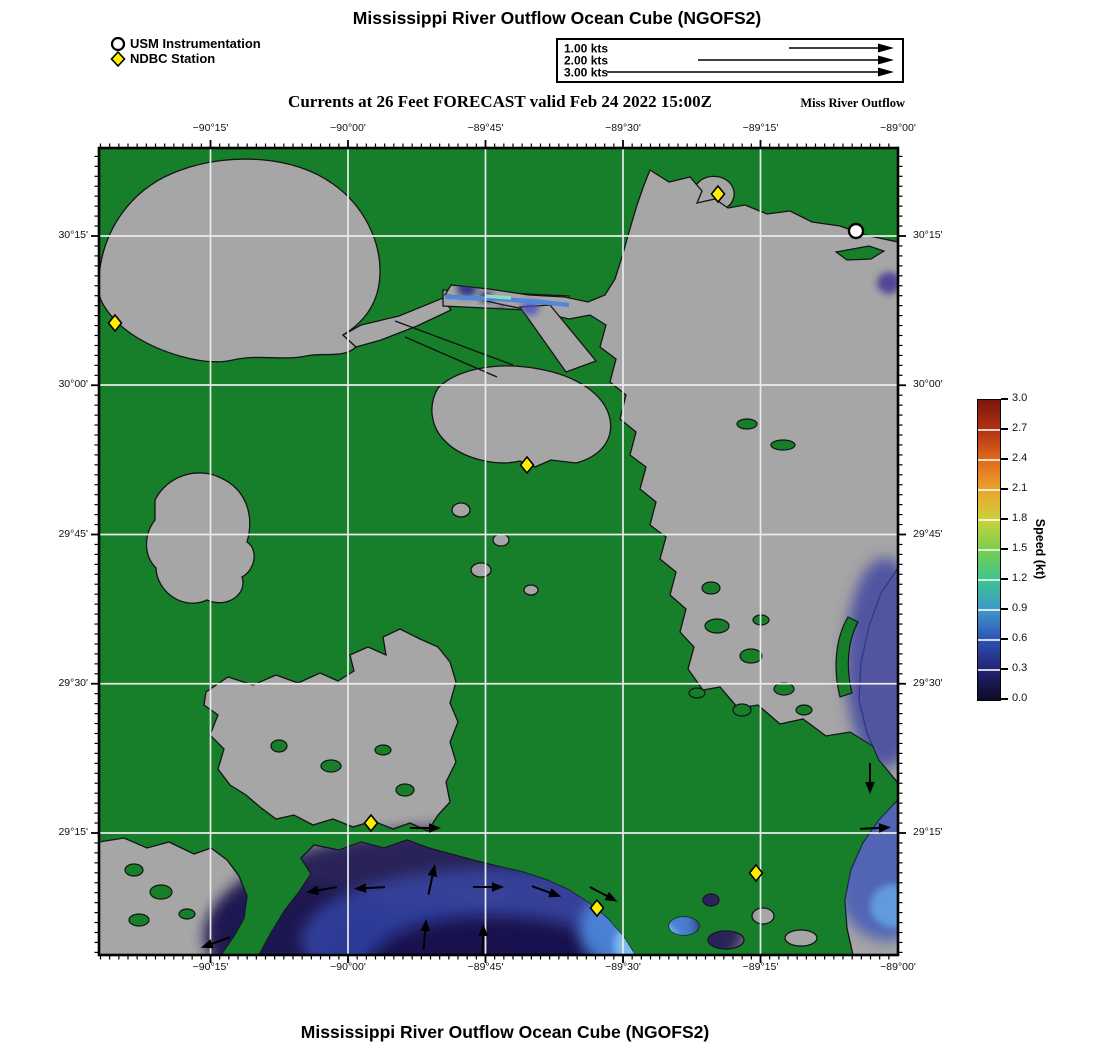 The width and height of the screenshot is (1100, 1050). I want to click on lake-maurepas, so click(200, 538).